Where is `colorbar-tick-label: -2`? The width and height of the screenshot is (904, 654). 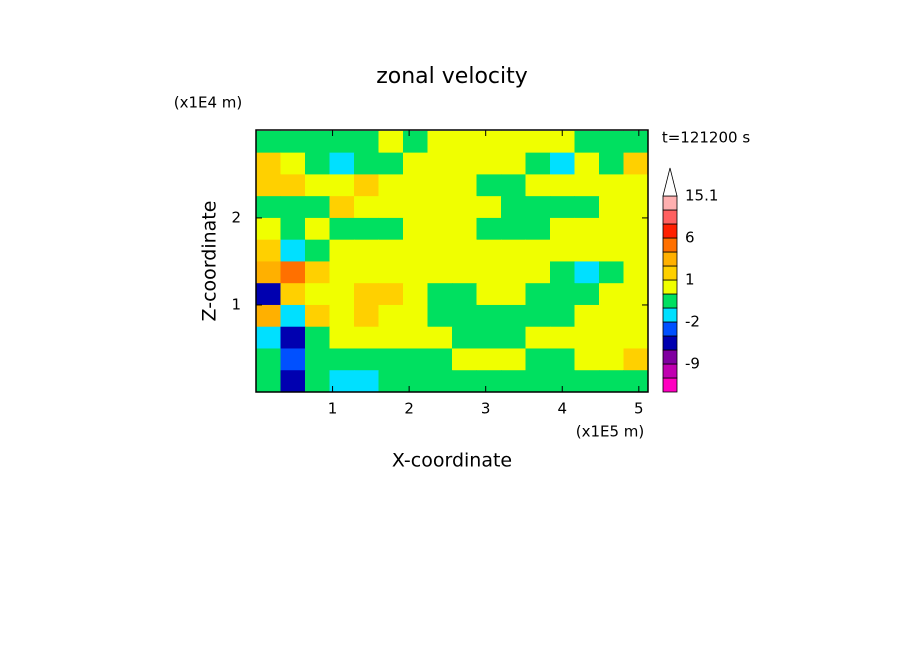 colorbar-tick-label: -2 is located at coordinates (692, 322).